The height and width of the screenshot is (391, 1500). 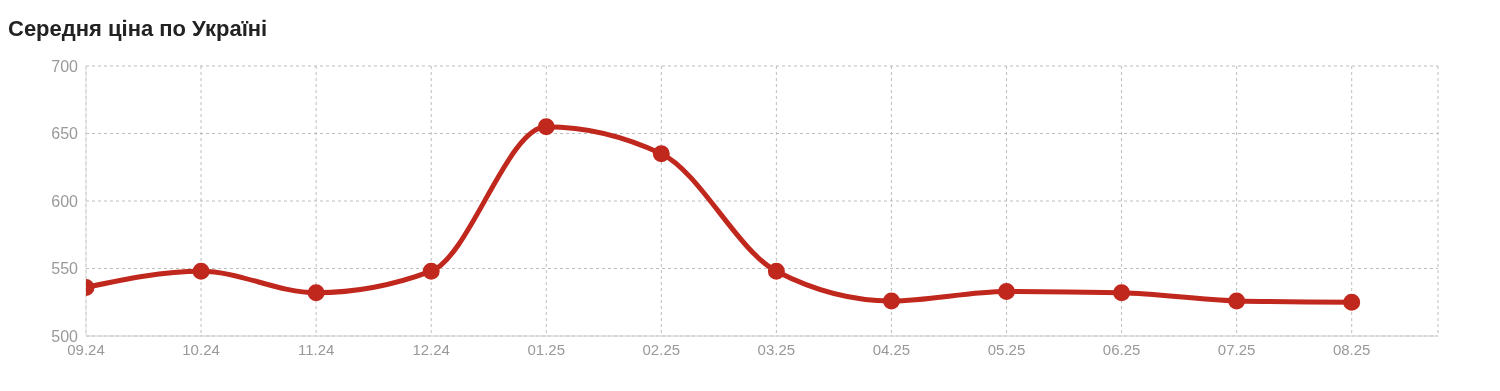 I want to click on x-tick-label: 08.25, so click(x=1351, y=349).